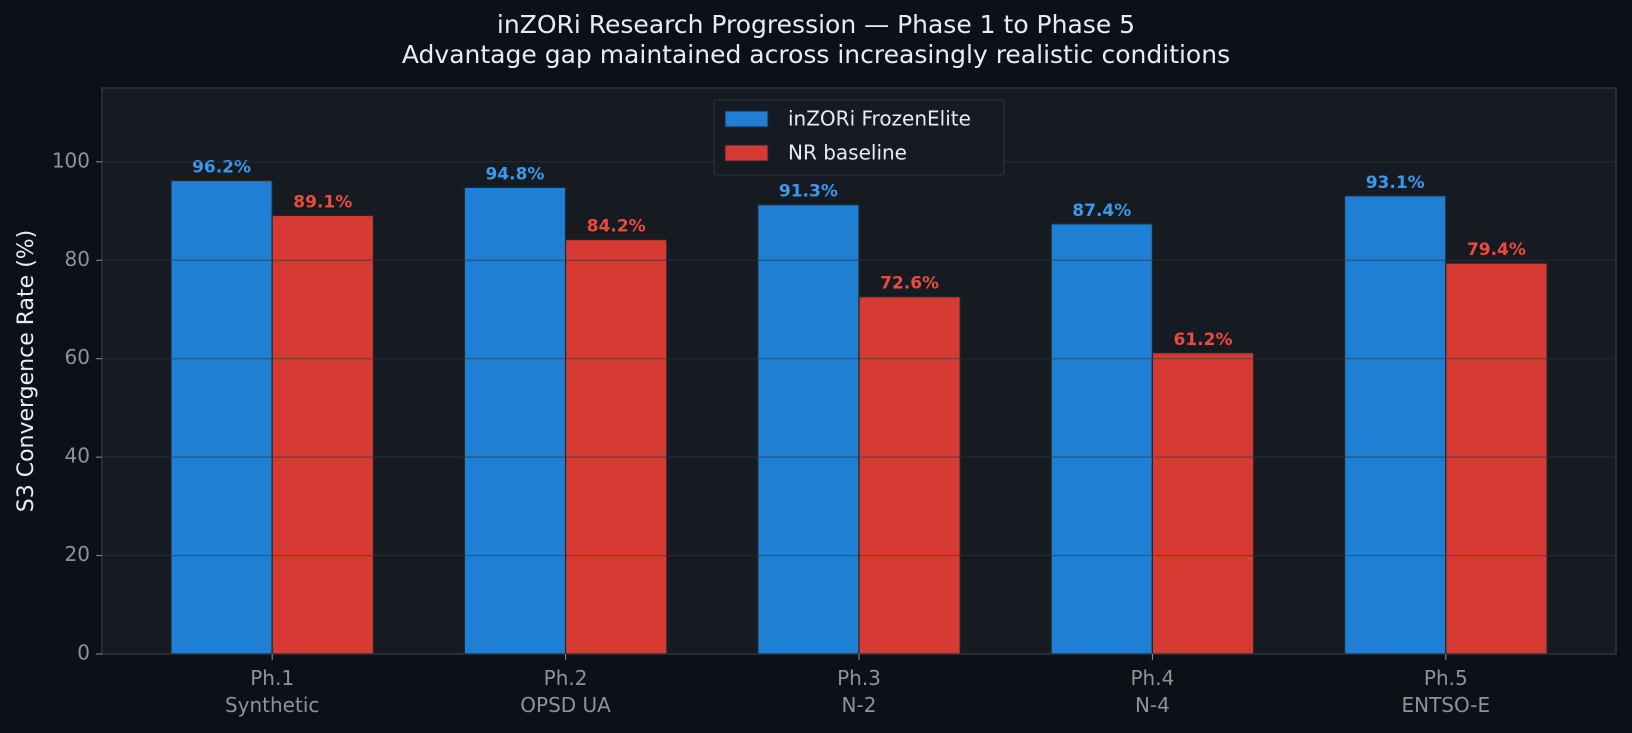 The image size is (1632, 733). I want to click on y-tick-label: 20, so click(77, 554).